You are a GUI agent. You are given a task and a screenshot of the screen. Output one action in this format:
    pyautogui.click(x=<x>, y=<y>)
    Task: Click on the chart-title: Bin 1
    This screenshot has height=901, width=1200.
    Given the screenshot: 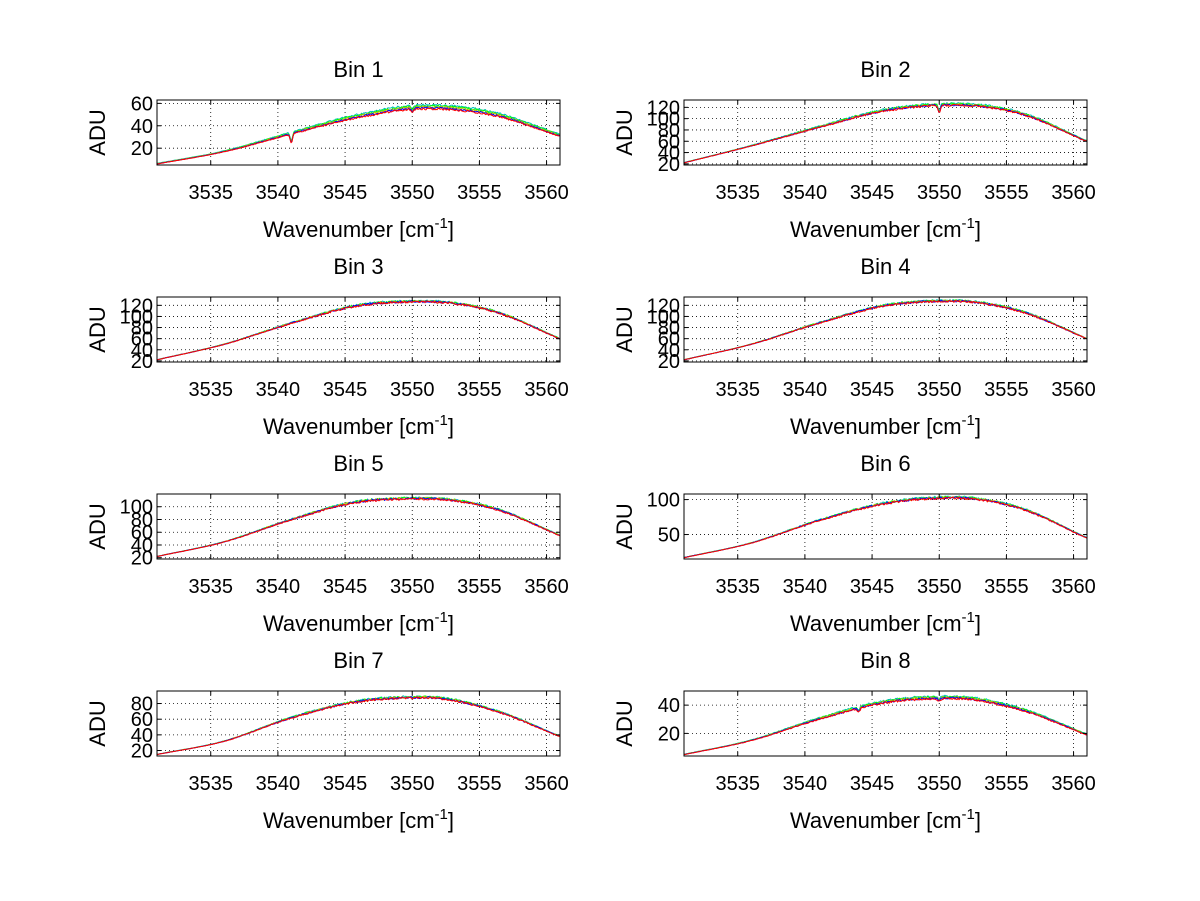 What is the action you would take?
    pyautogui.click(x=358, y=69)
    